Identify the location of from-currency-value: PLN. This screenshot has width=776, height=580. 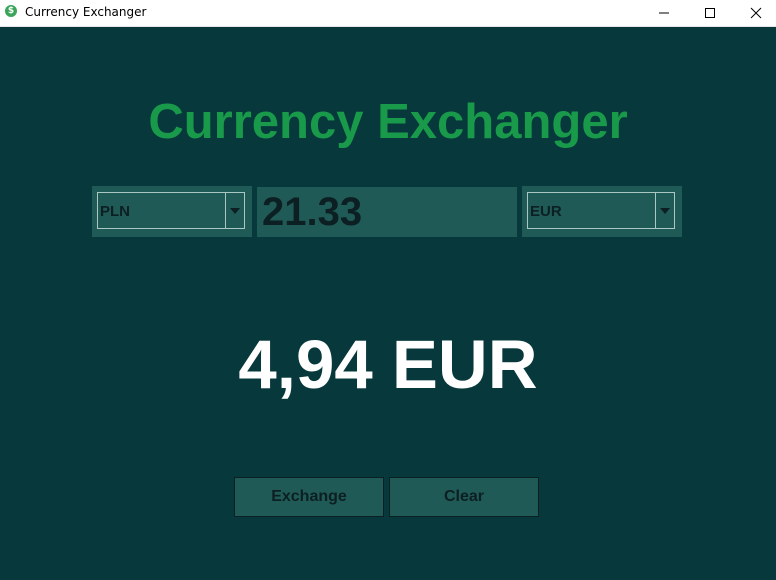
(115, 211).